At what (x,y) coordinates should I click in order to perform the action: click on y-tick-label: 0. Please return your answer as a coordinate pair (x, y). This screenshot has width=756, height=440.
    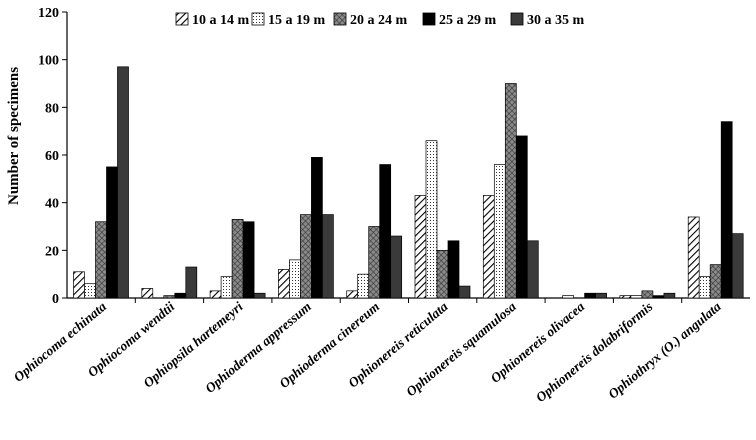
    Looking at the image, I should click on (55, 299).